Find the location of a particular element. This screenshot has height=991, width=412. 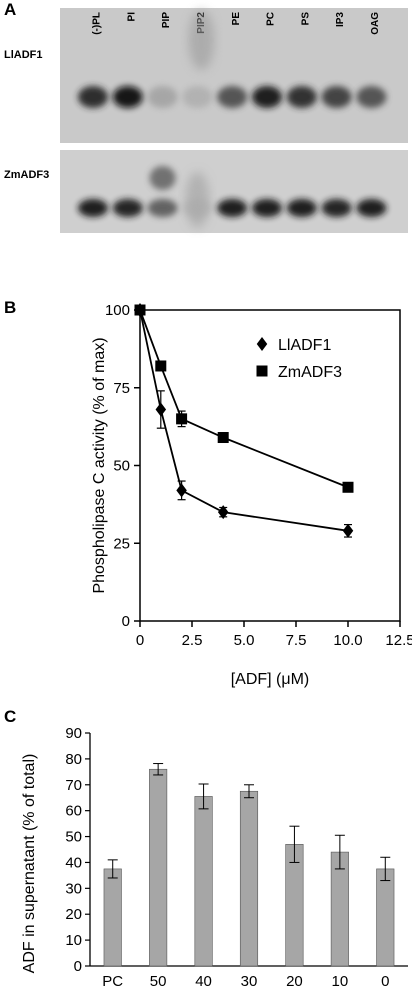

x-tick-label: 10.0 is located at coordinates (347, 640).